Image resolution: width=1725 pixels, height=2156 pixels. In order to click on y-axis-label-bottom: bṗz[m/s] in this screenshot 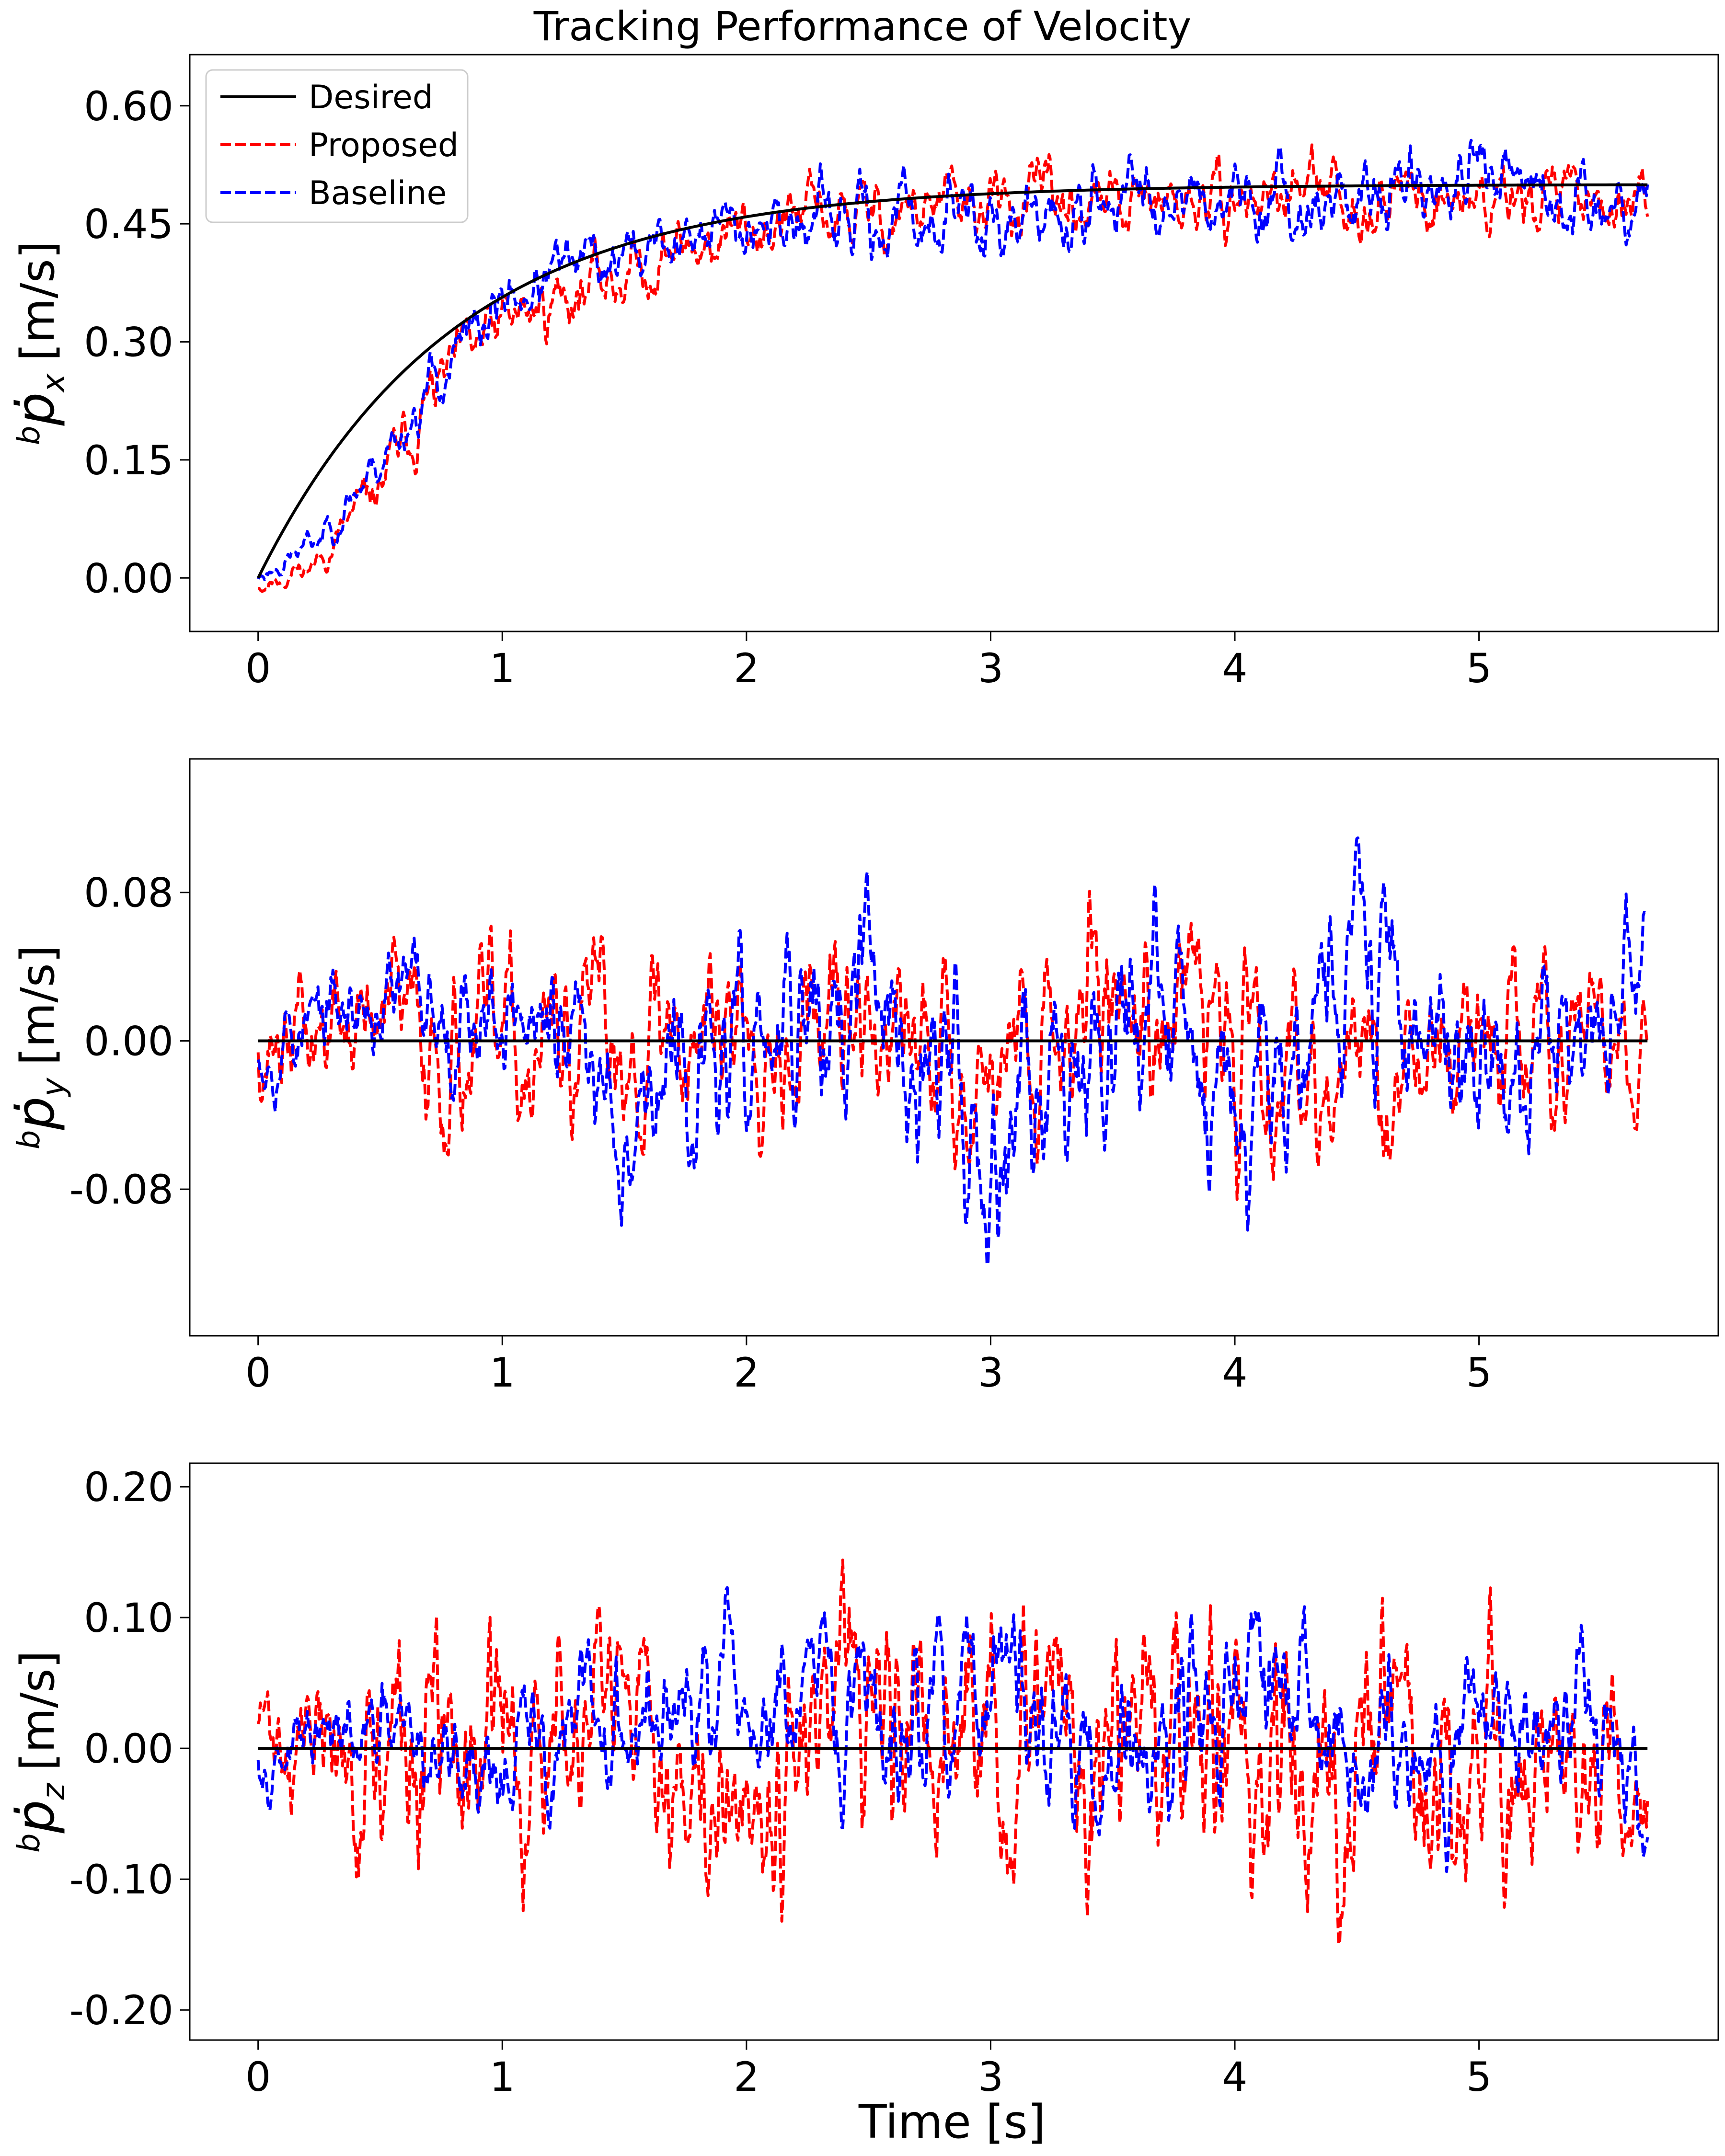, I will do `click(38, 1752)`.